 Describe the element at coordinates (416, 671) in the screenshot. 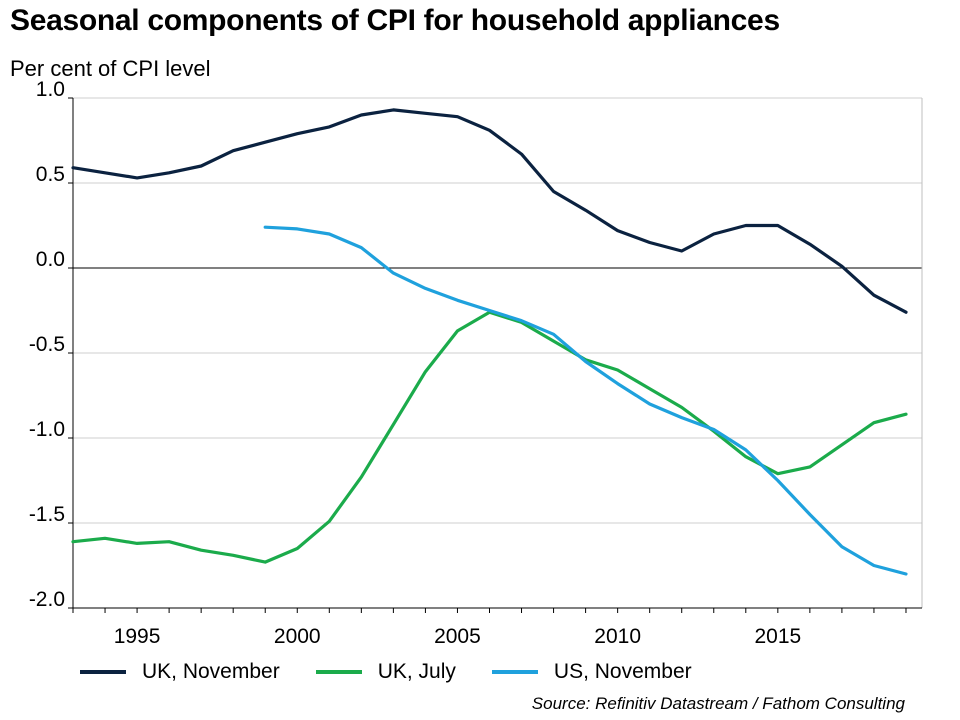

I see `legend-label-uk-july: UK, July` at that location.